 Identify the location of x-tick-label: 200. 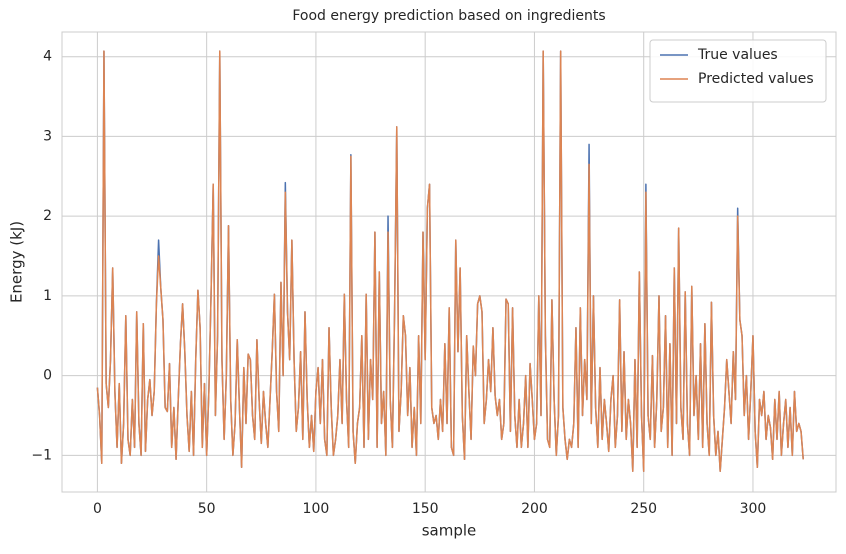
(534, 509).